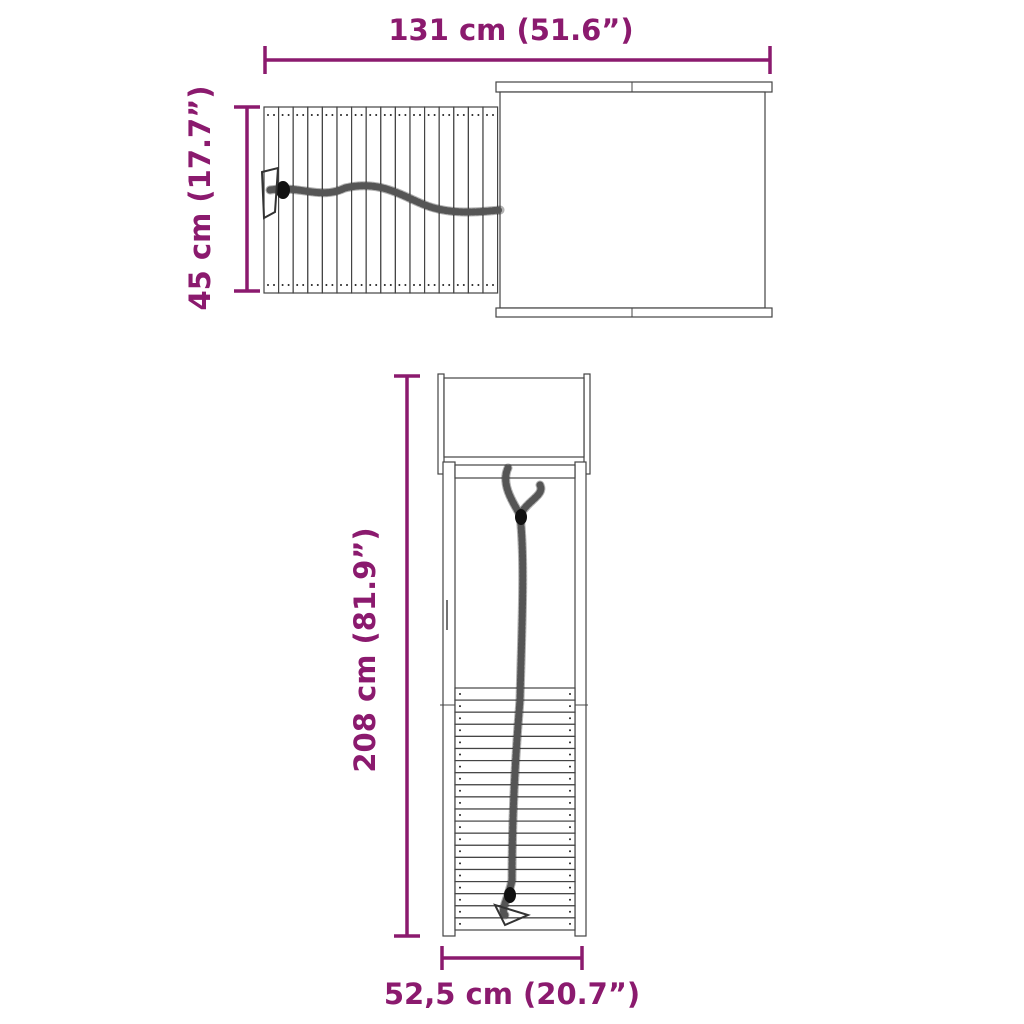 This screenshot has width=1024, height=1024. Describe the element at coordinates (634, 87) in the screenshot. I see `top-rail` at that location.